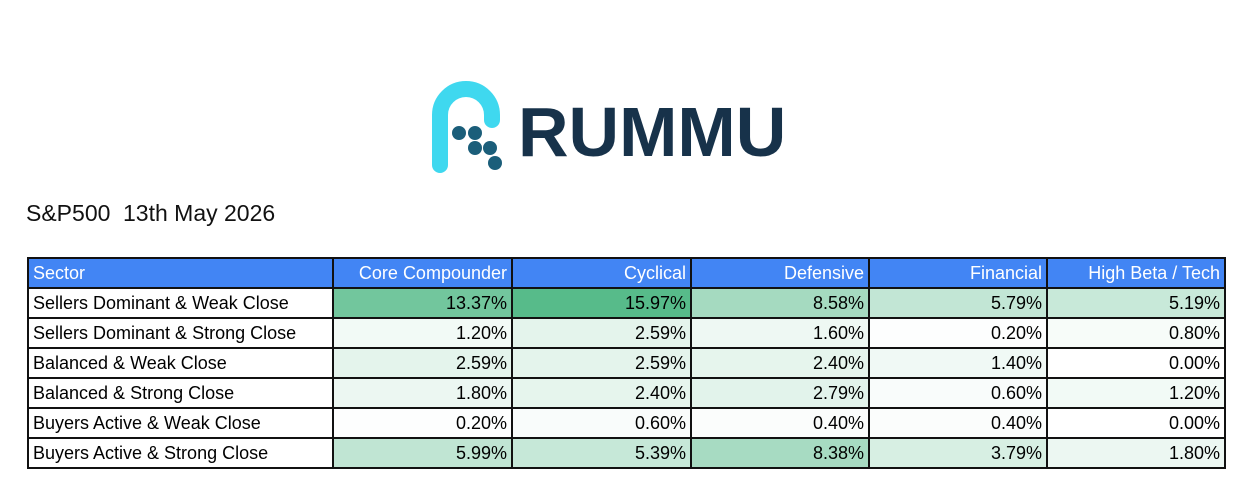 The width and height of the screenshot is (1242, 504). I want to click on cell-value: 8.38%, so click(780, 453).